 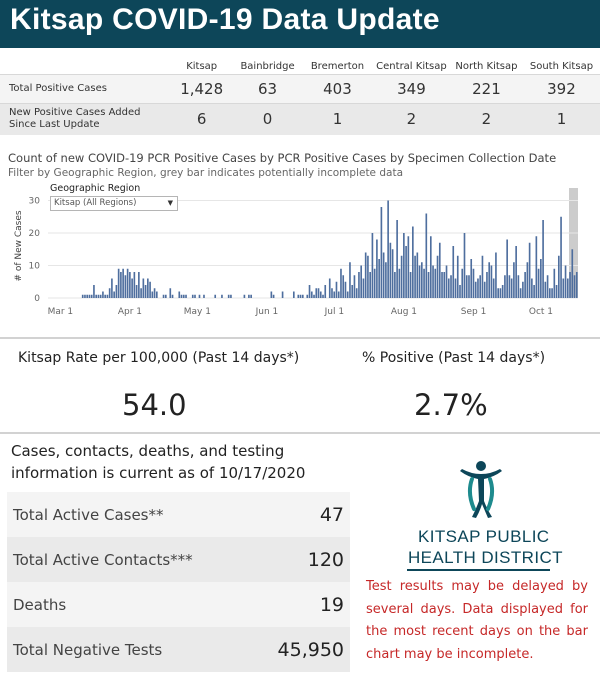 What do you see at coordinates (88, 514) in the screenshot?
I see `stat-label: Total Active Cases**` at bounding box center [88, 514].